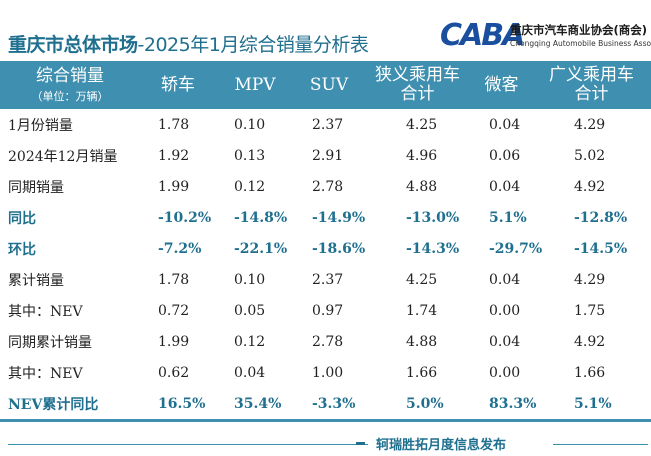  Describe the element at coordinates (178, 405) in the screenshot. I see `cell-value: 16.5%` at that location.